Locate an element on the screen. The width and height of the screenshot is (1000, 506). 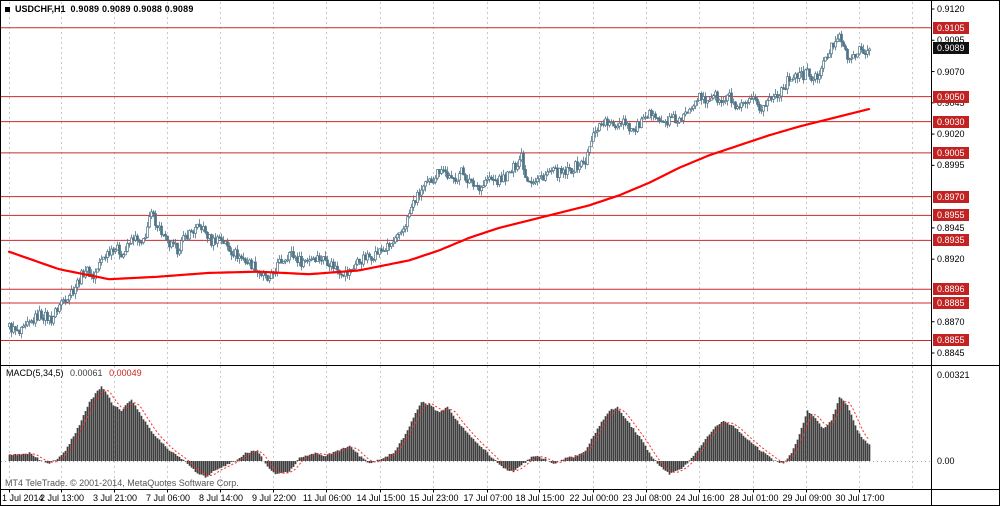
price-level-badge: 0.9105 is located at coordinates (951, 27).